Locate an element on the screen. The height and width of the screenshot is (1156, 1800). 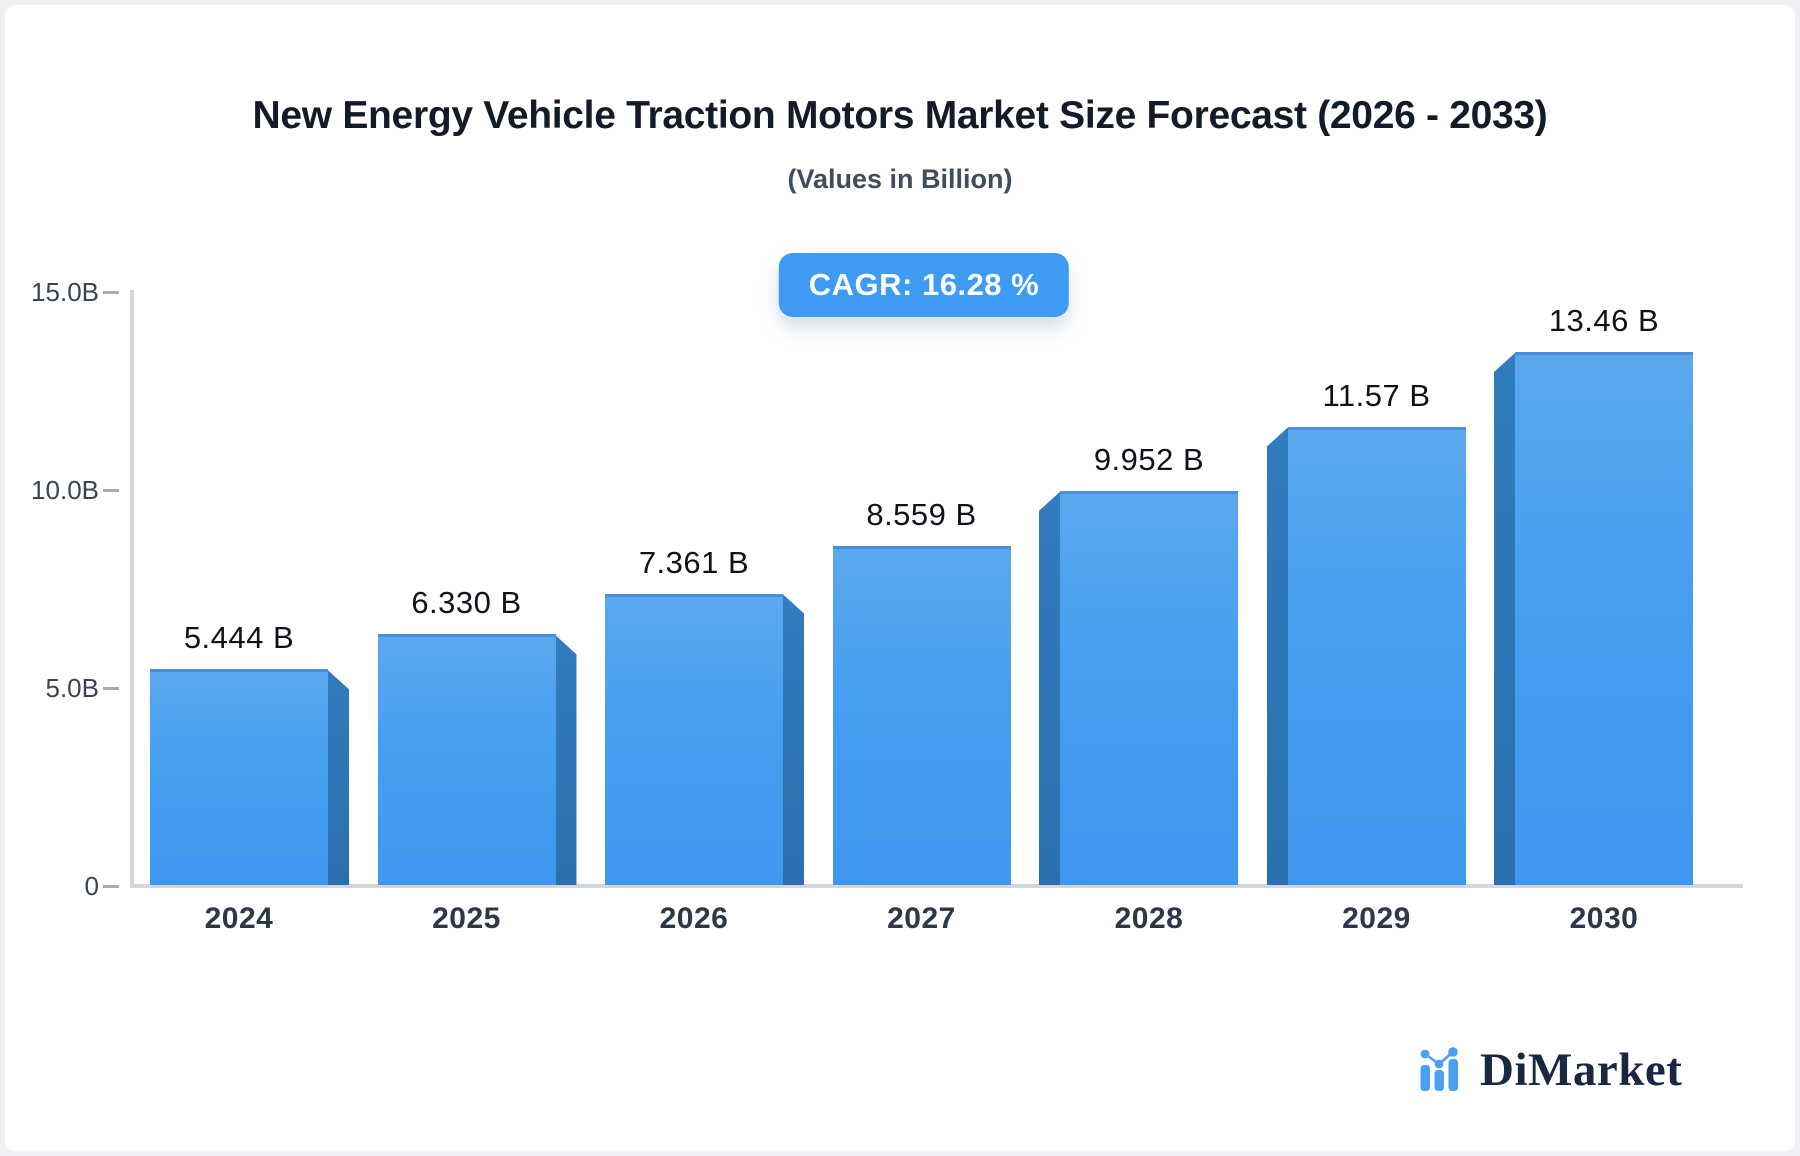
bar-face-2028 is located at coordinates (1149, 687).